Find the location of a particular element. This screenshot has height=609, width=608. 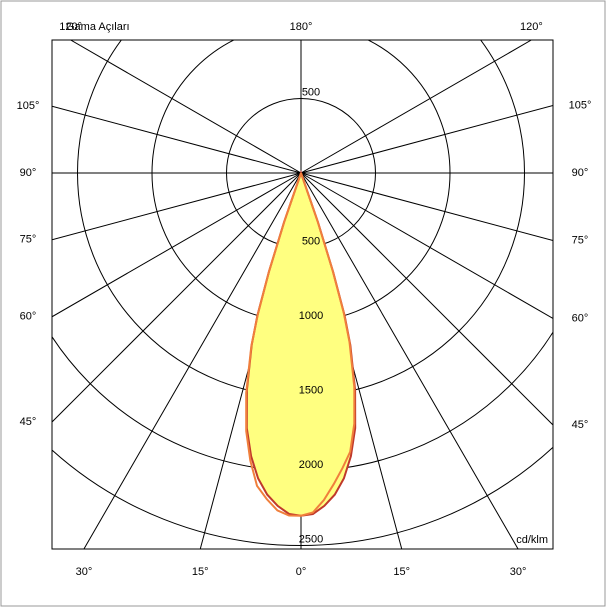

unit-label: cd/klm is located at coordinates (532, 540).